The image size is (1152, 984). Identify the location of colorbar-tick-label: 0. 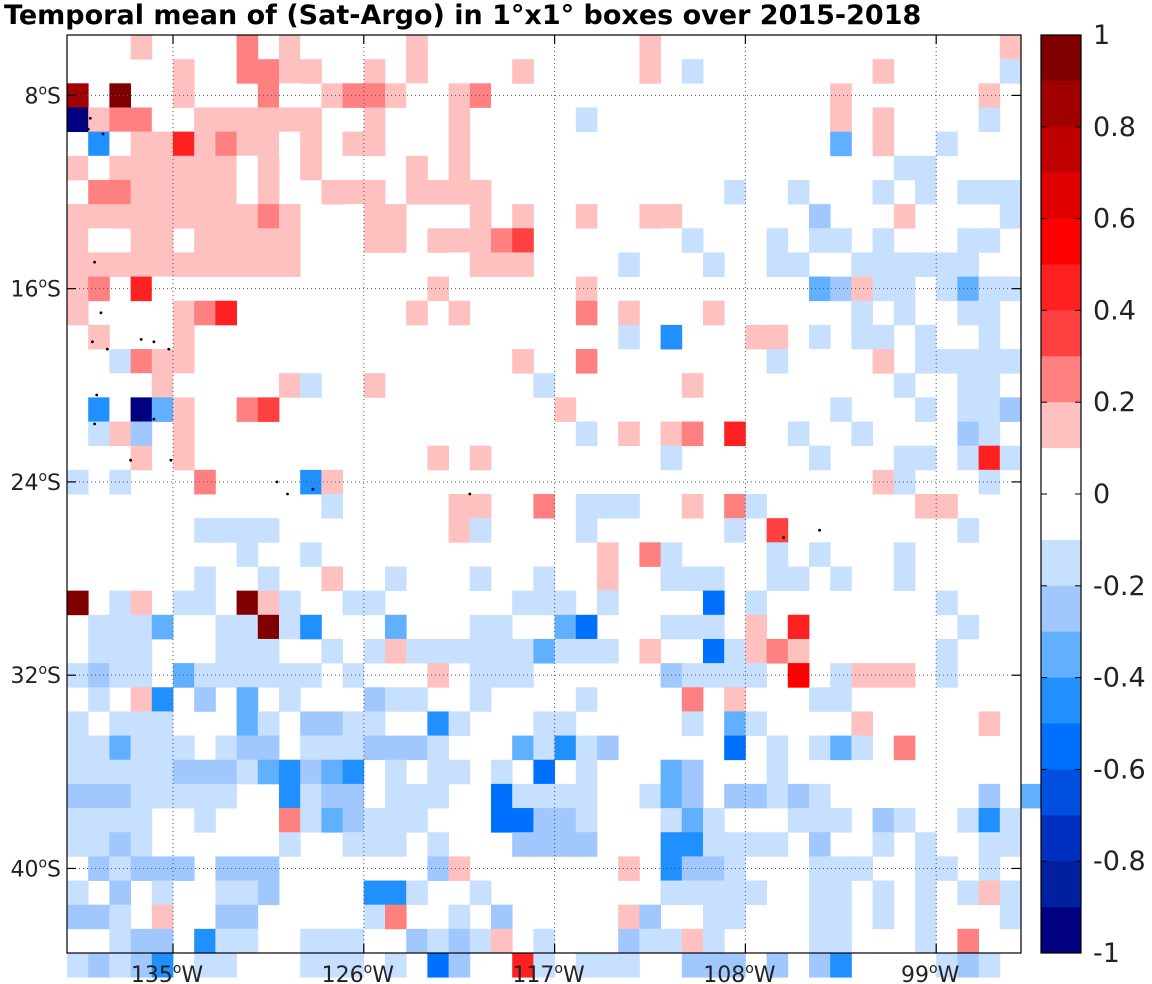
(1101, 494).